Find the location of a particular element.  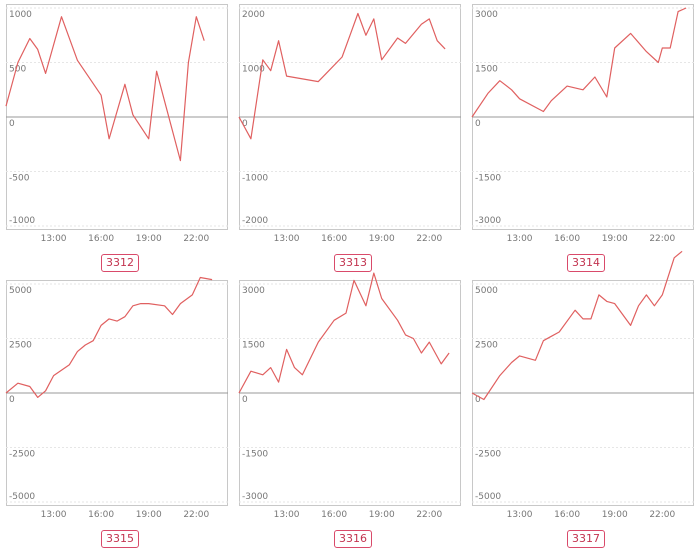

chart-panel-3312: 1000 500 0 -500 -1000 13:00 16:00 19:00 22:00 is located at coordinates (116, 124).